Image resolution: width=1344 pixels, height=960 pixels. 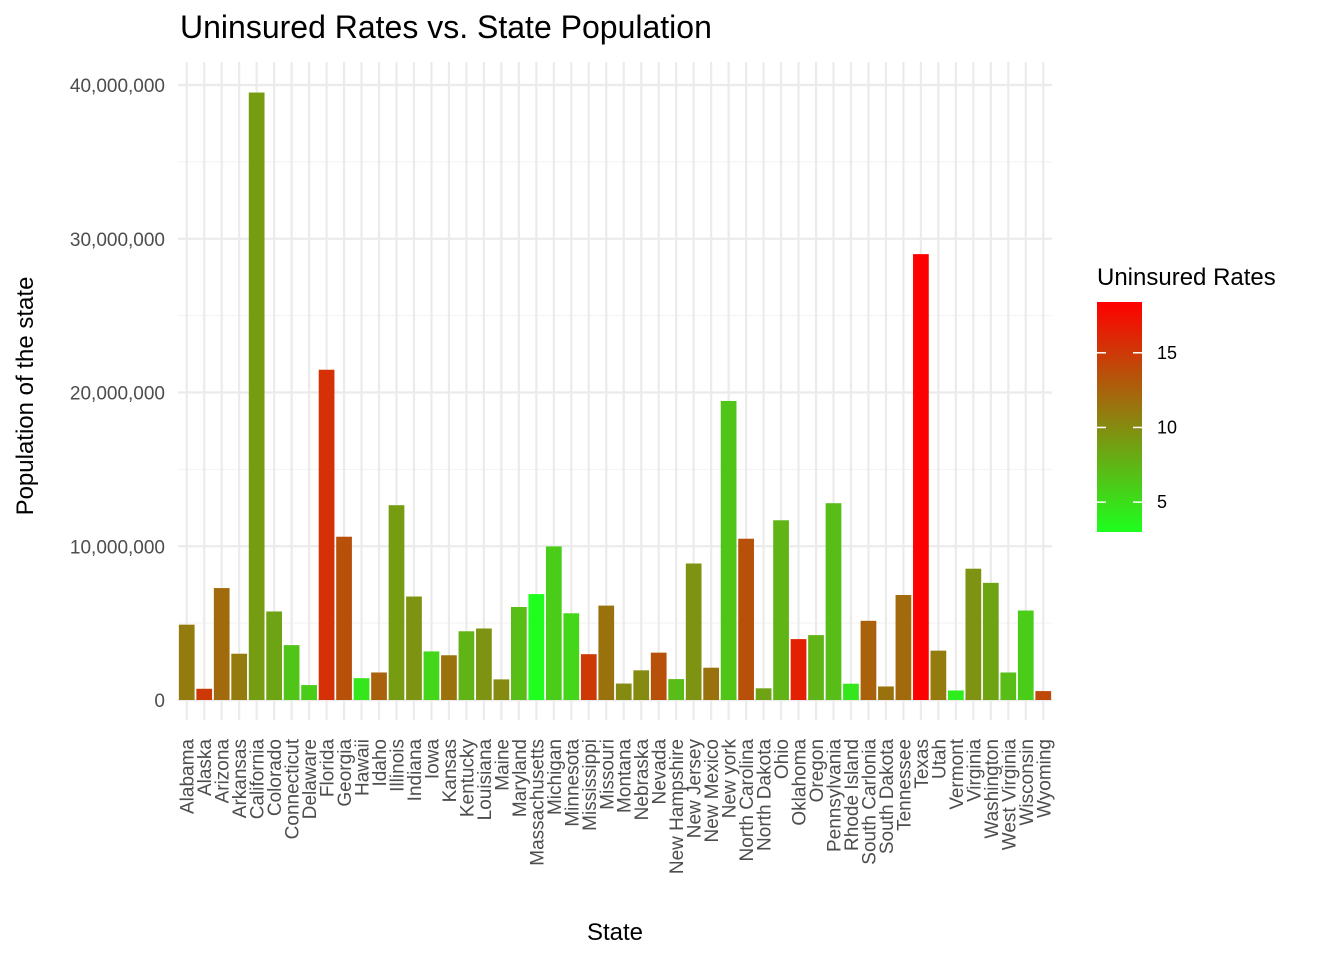 I want to click on bar-idaho, so click(x=379, y=686).